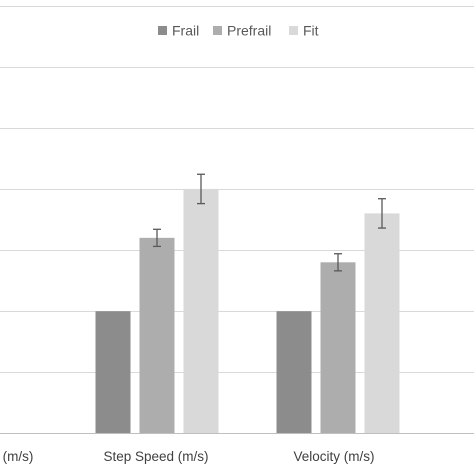  What do you see at coordinates (217, 30) in the screenshot?
I see `legend-swatch-prefrail` at bounding box center [217, 30].